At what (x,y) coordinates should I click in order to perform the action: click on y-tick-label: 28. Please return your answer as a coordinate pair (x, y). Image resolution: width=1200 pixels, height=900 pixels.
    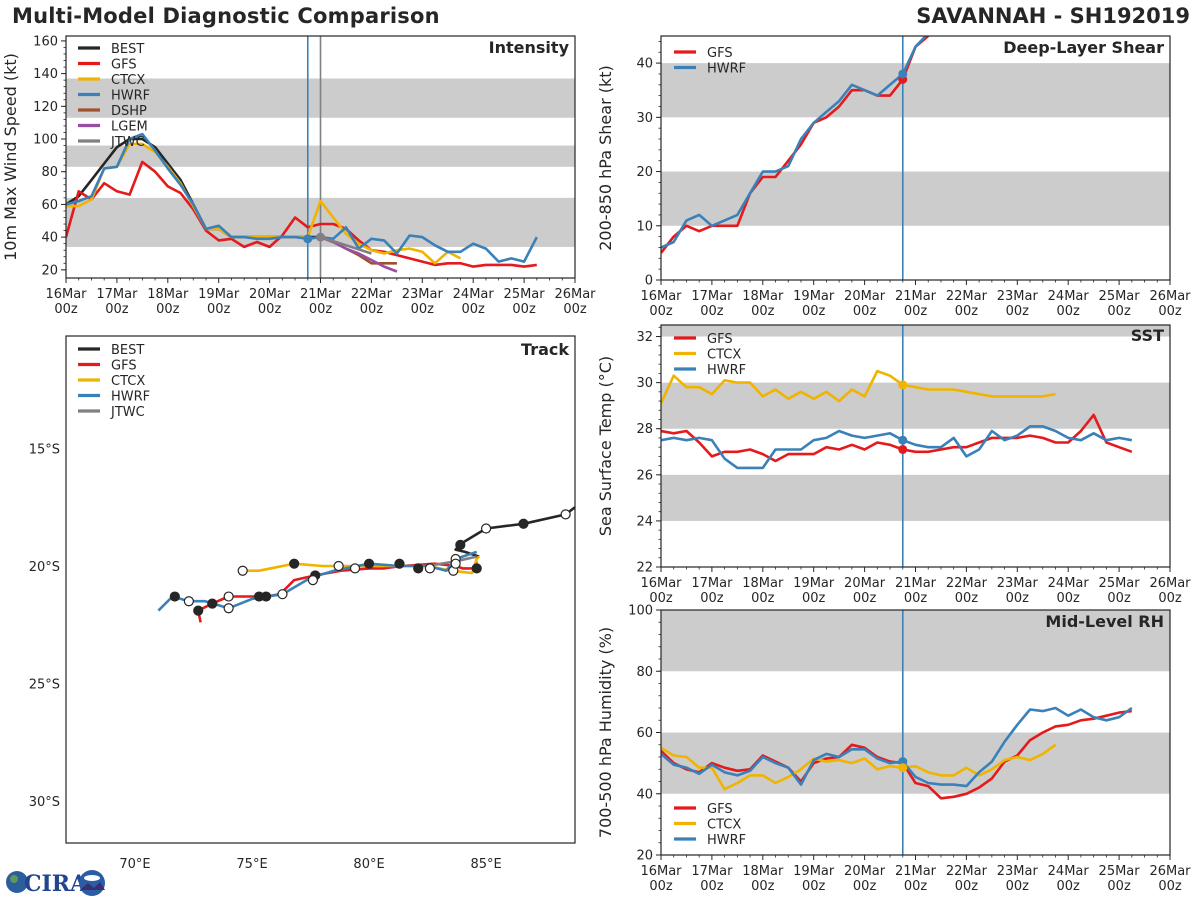
    Looking at the image, I should click on (644, 429).